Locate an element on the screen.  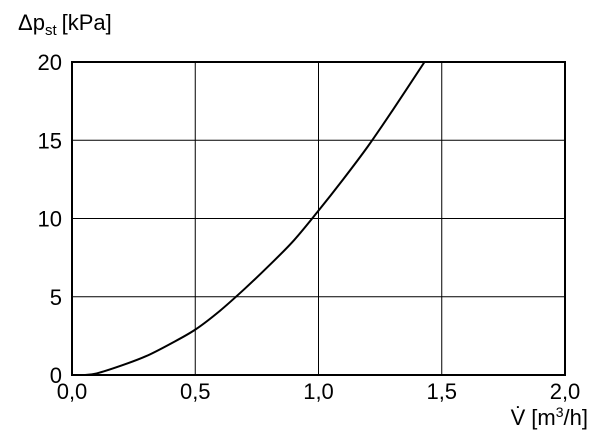
x-tick-label: 1,0 is located at coordinates (318, 391).